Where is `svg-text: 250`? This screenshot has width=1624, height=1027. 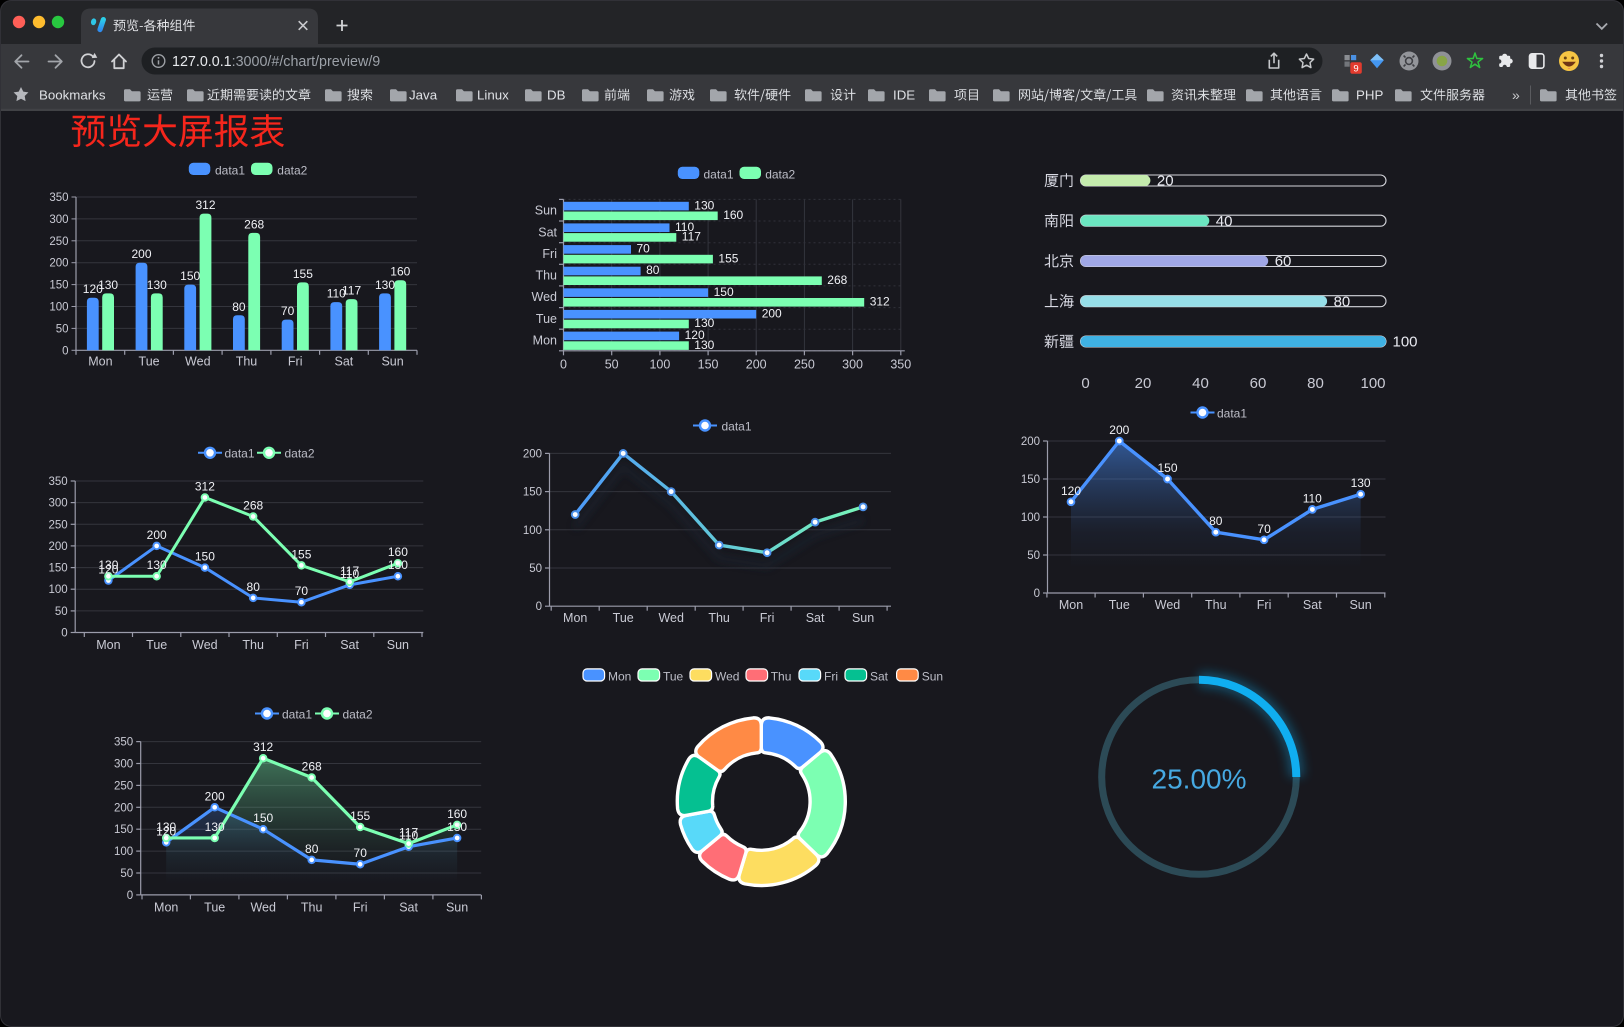 svg-text: 250 is located at coordinates (123, 786).